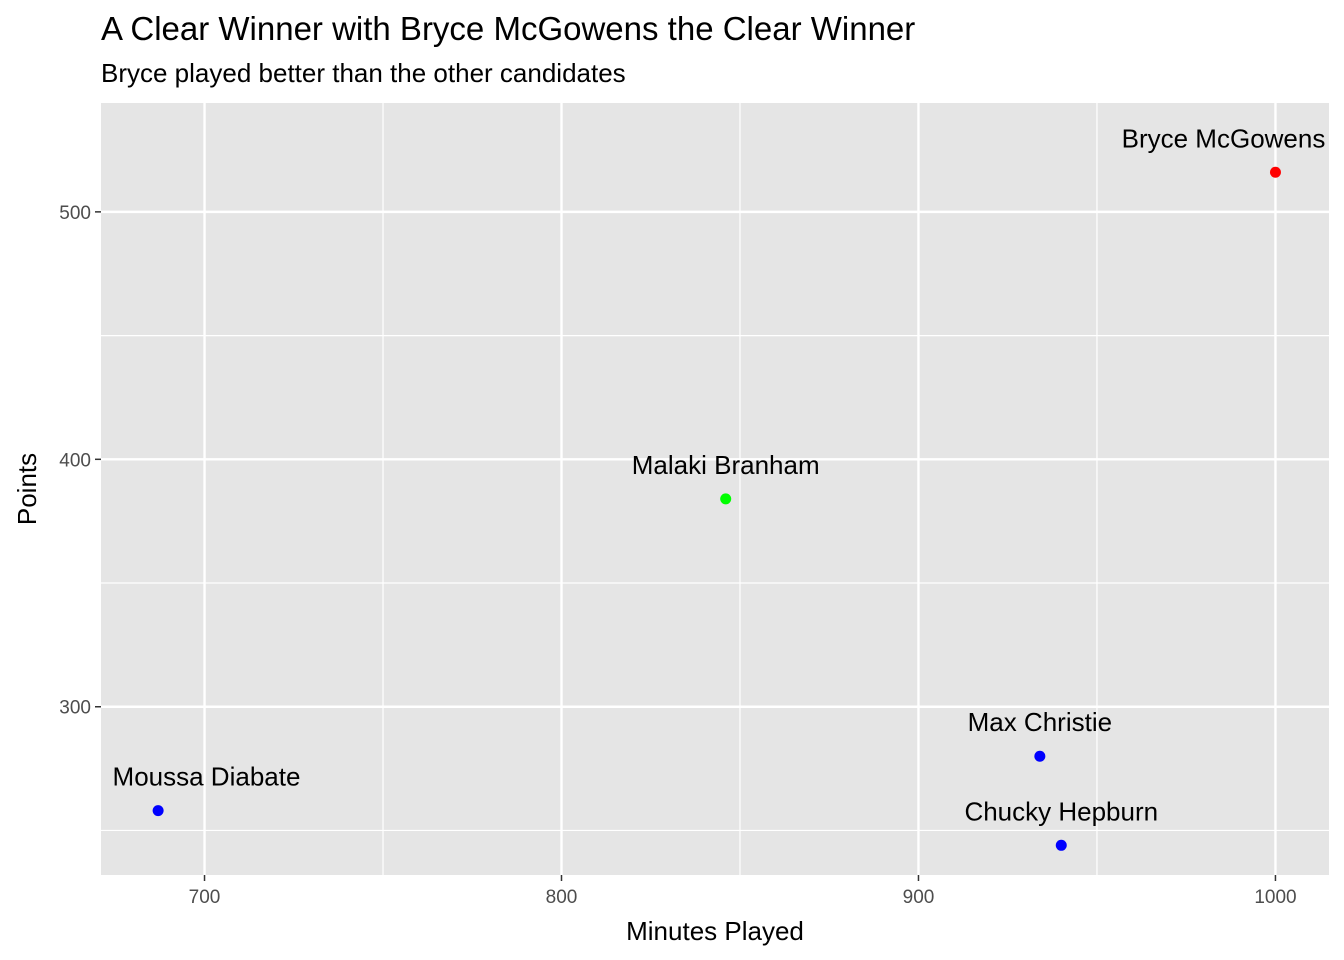 The width and height of the screenshot is (1344, 960). I want to click on point-label: Bryce McGowens, so click(1224, 138).